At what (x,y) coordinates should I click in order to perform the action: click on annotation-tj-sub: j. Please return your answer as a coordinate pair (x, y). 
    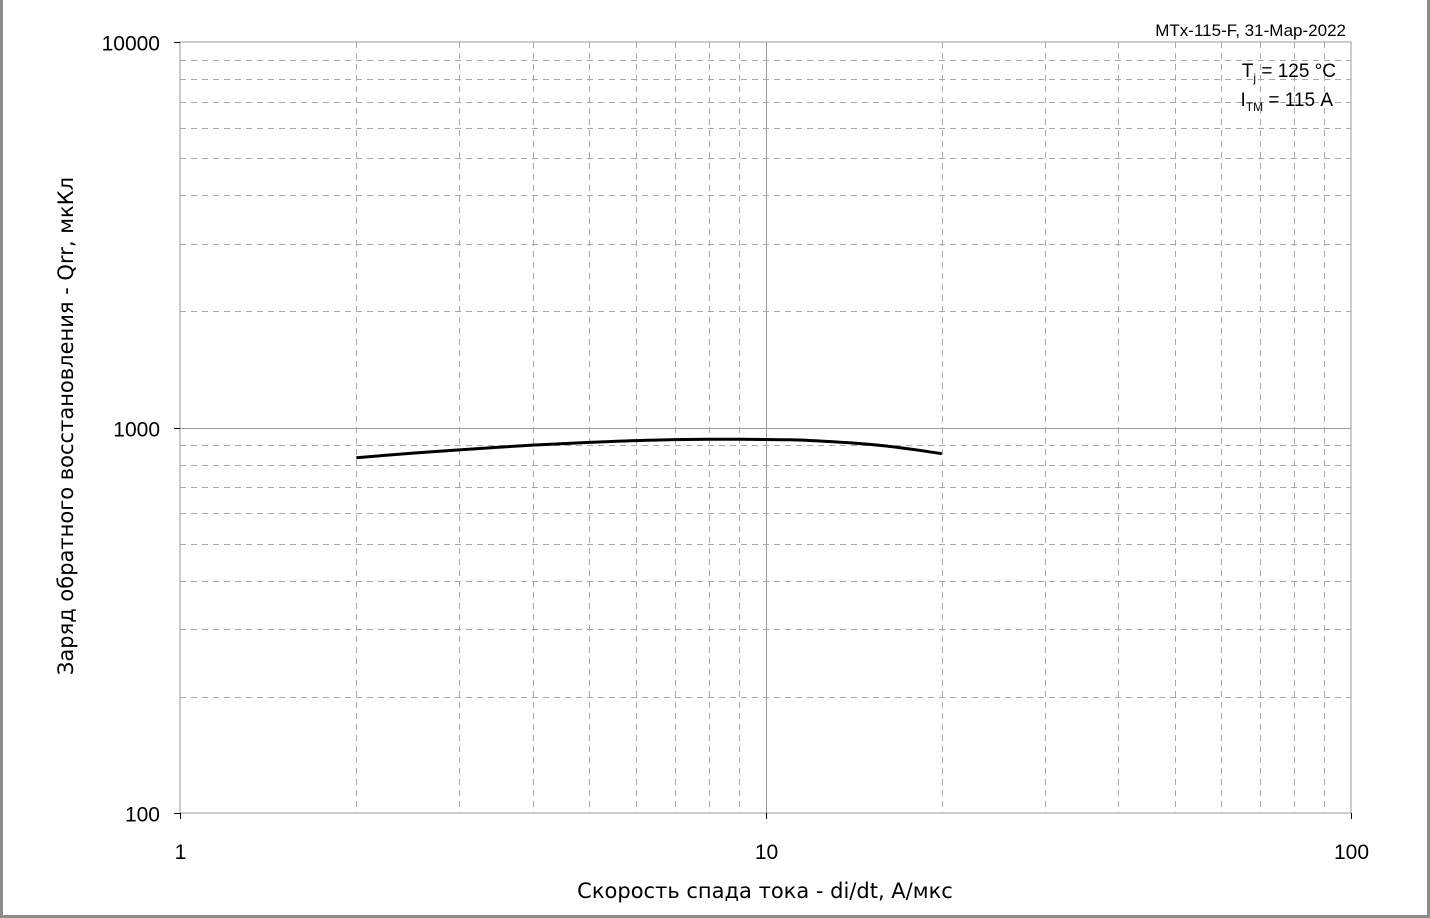
    Looking at the image, I should click on (1254, 78).